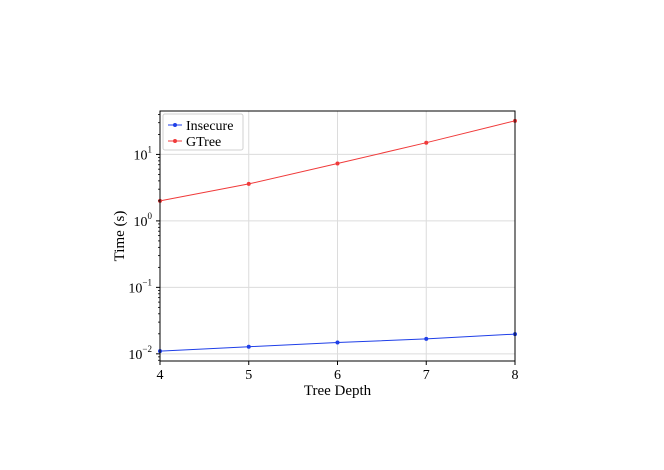  Describe the element at coordinates (248, 375) in the screenshot. I see `x-tick-label: 5` at that location.